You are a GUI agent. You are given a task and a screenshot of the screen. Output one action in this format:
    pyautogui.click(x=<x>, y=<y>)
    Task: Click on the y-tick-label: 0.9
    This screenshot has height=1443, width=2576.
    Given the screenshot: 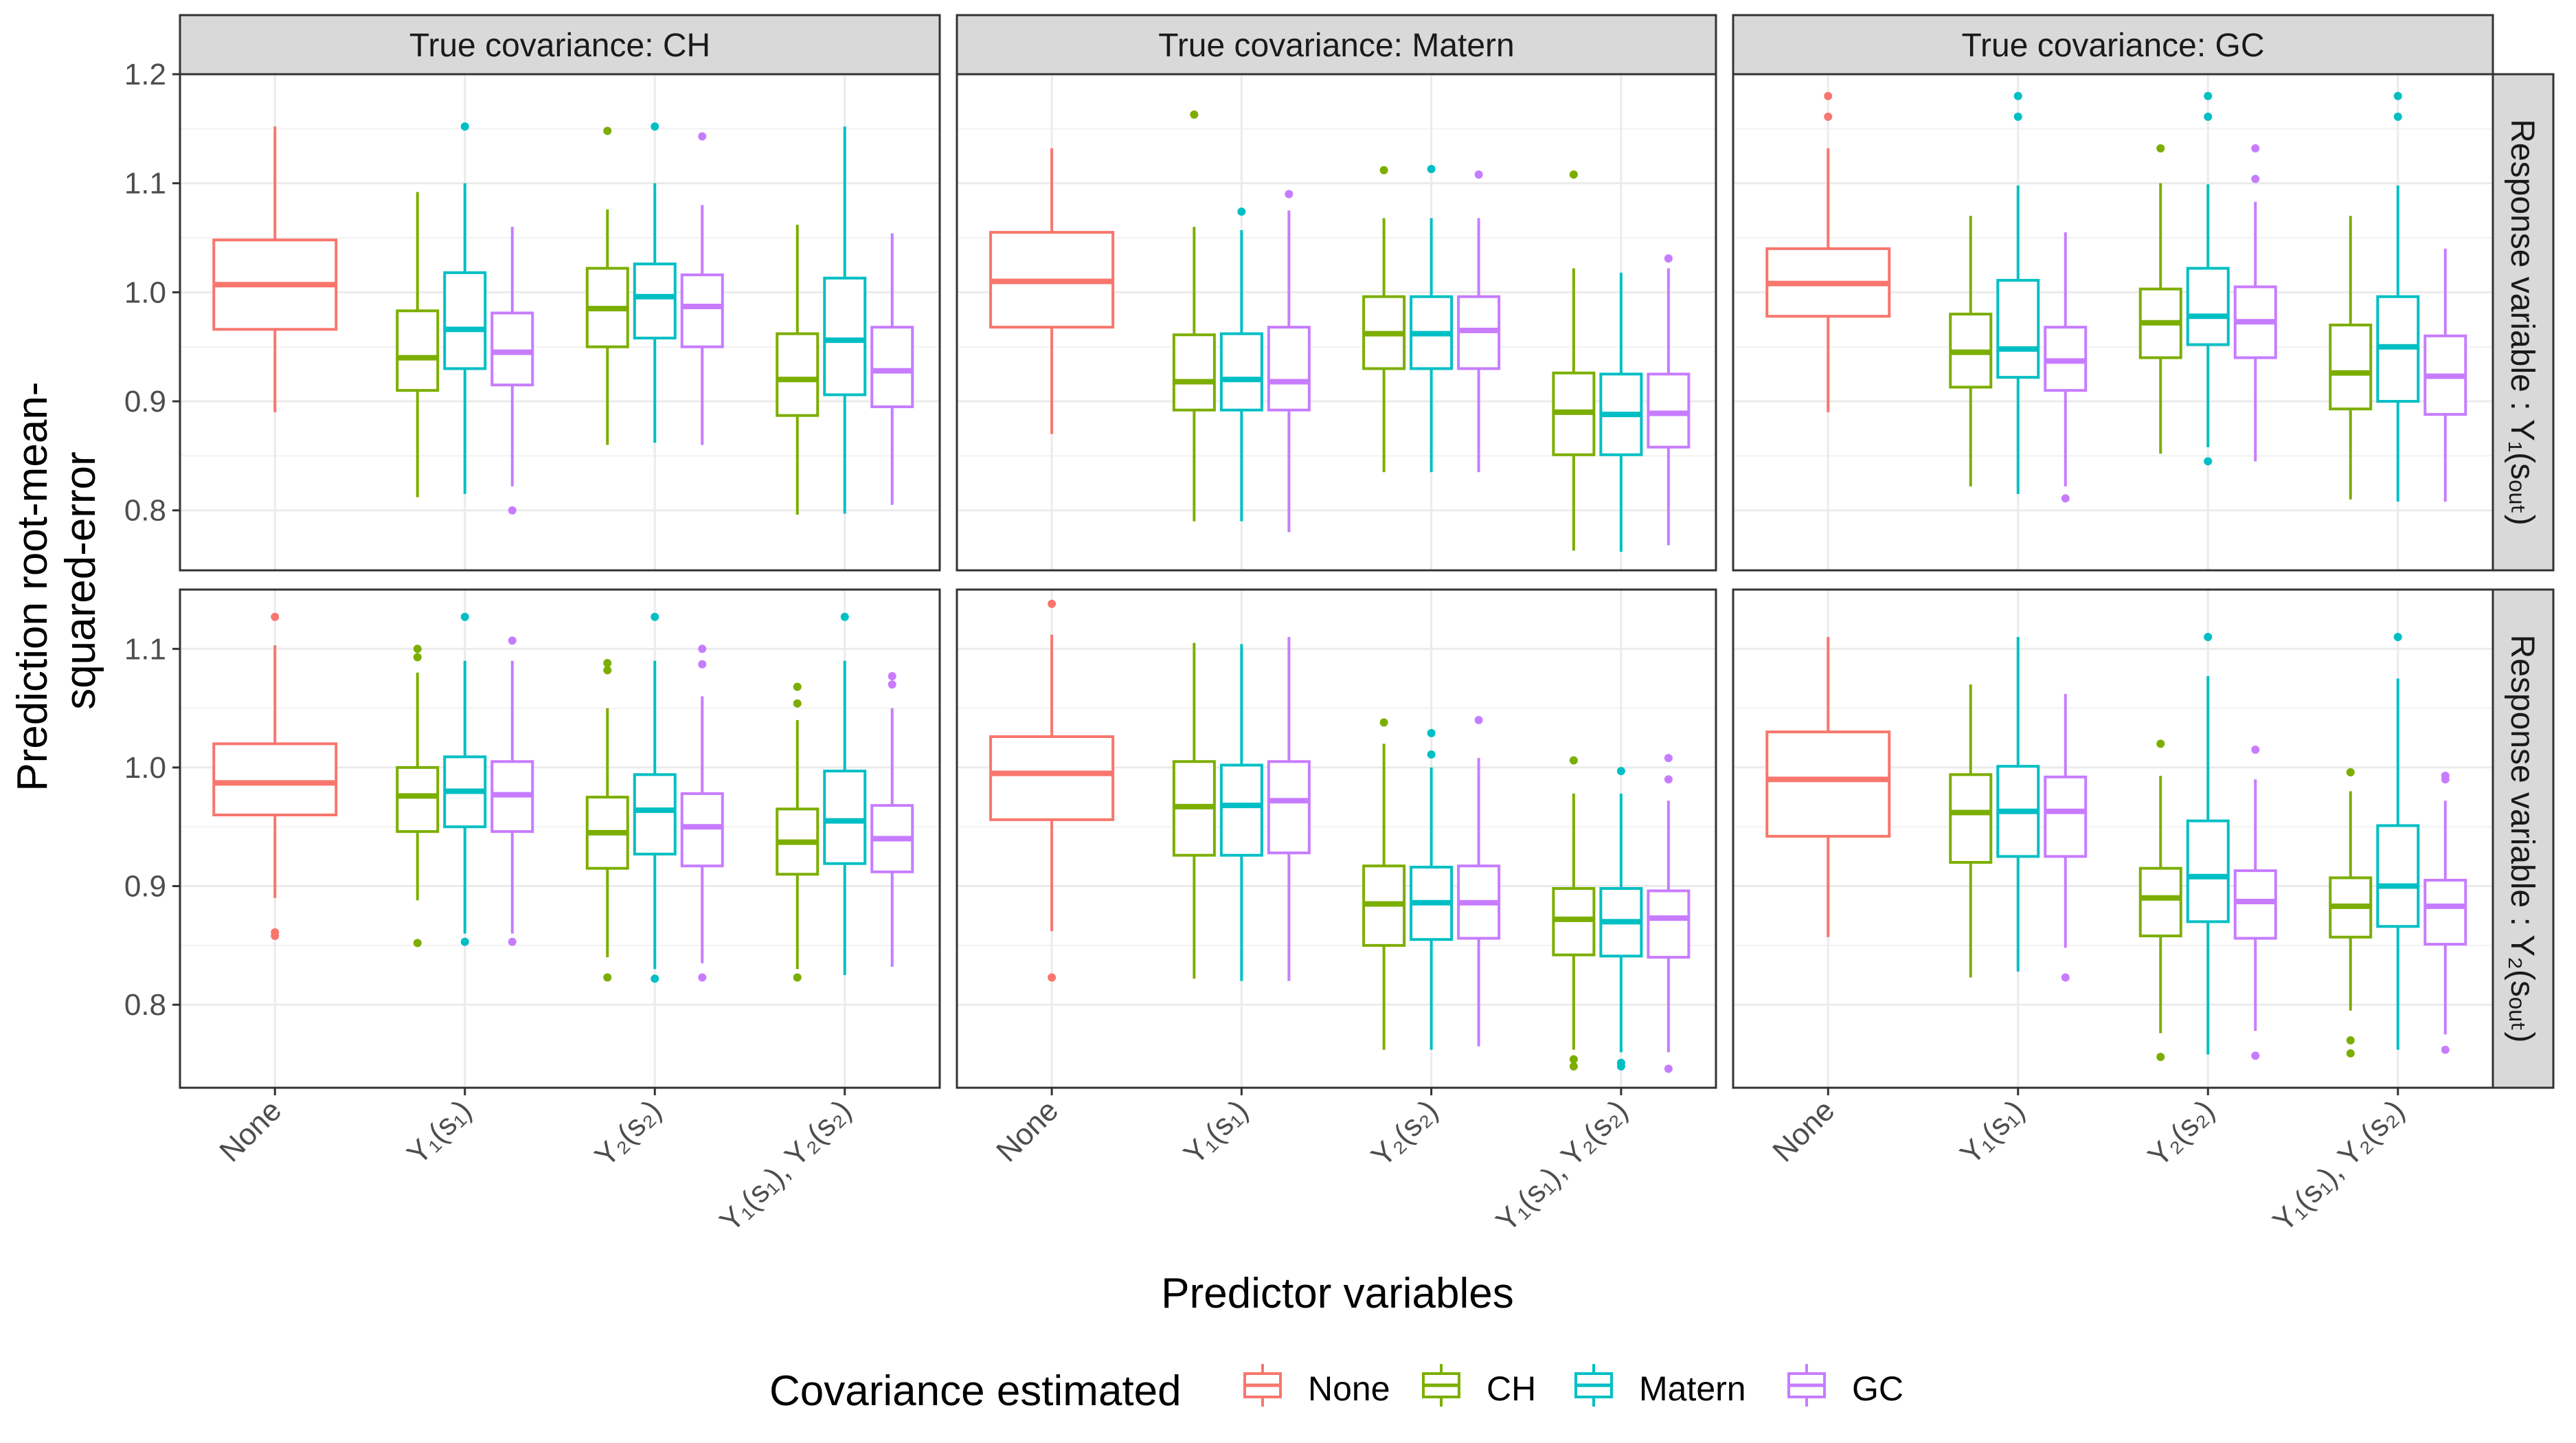 What is the action you would take?
    pyautogui.click(x=145, y=887)
    